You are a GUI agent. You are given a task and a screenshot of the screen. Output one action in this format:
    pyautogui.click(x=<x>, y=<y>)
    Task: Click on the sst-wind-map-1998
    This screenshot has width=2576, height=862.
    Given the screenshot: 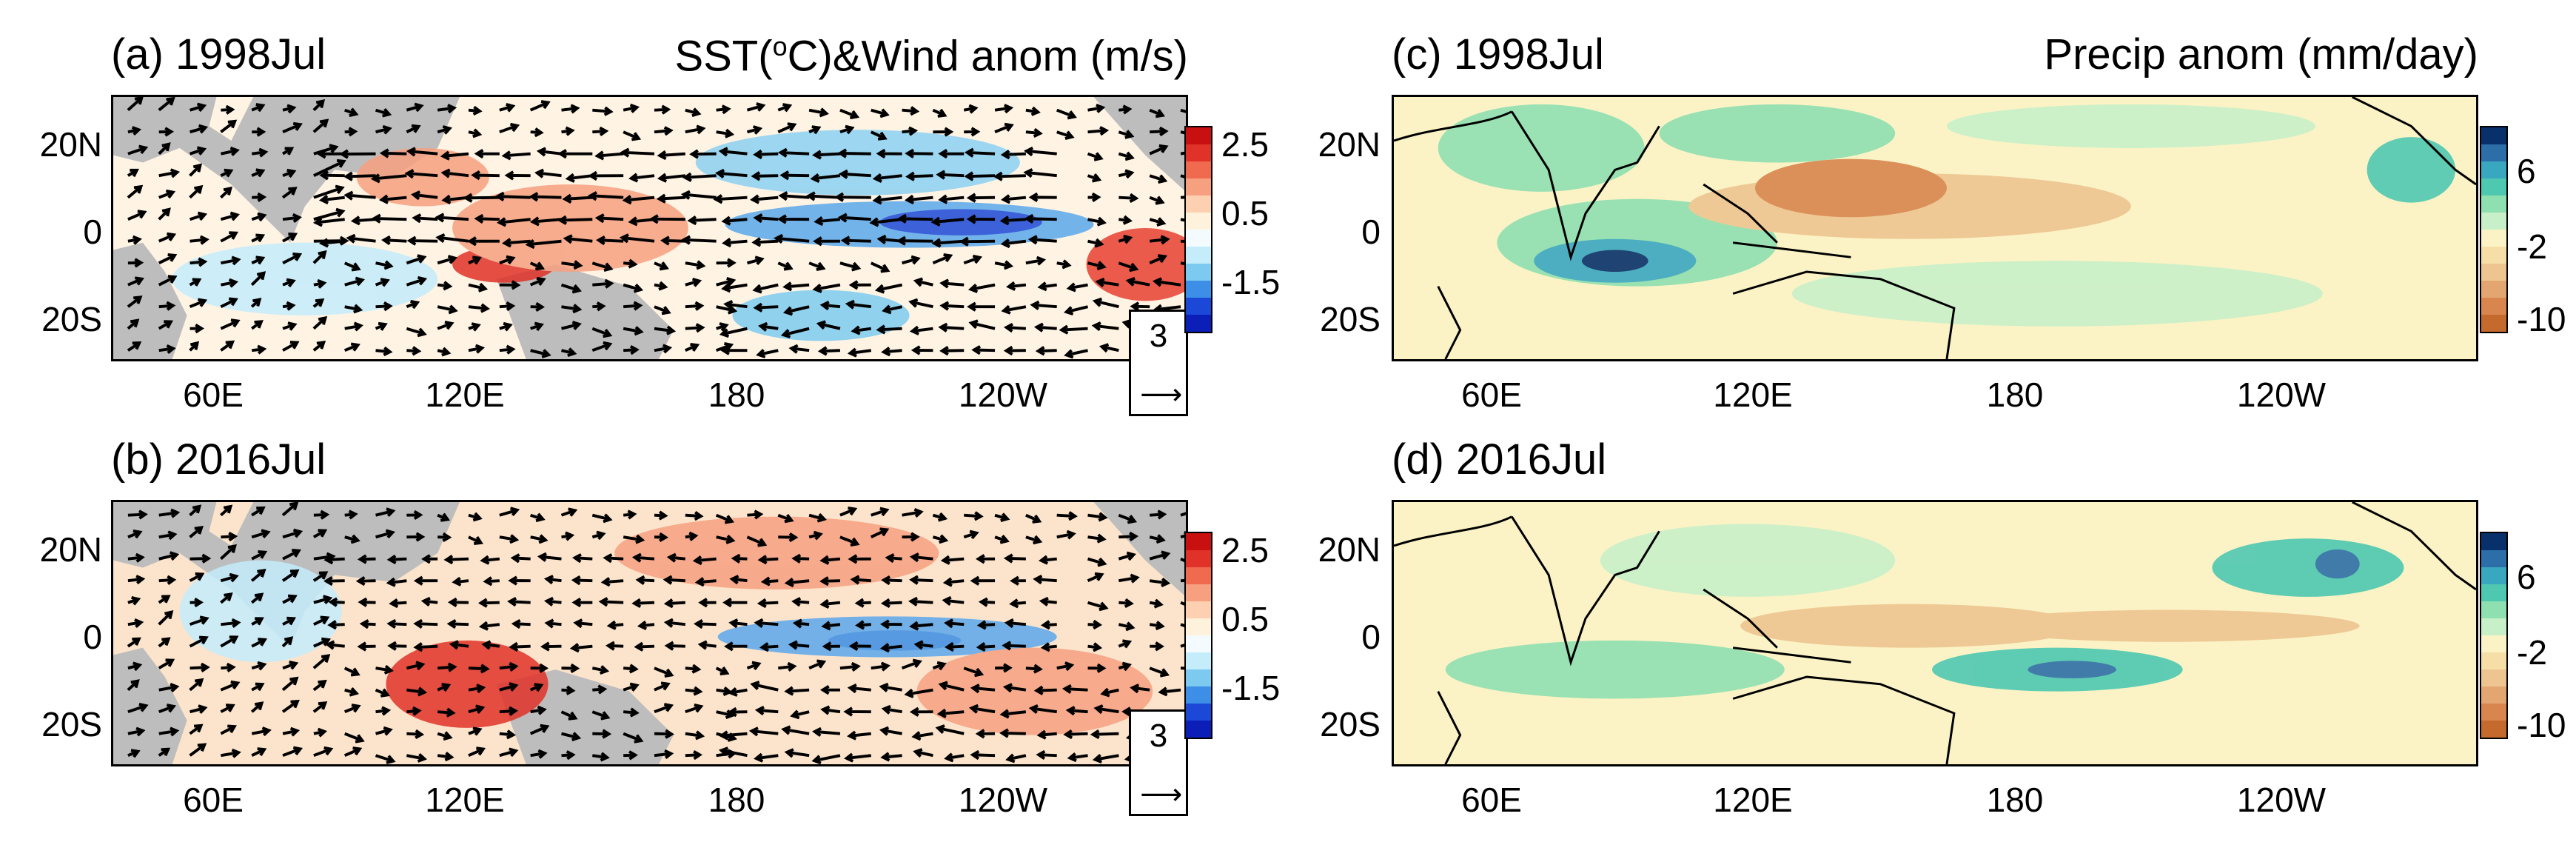 What is the action you would take?
    pyautogui.click(x=649, y=228)
    